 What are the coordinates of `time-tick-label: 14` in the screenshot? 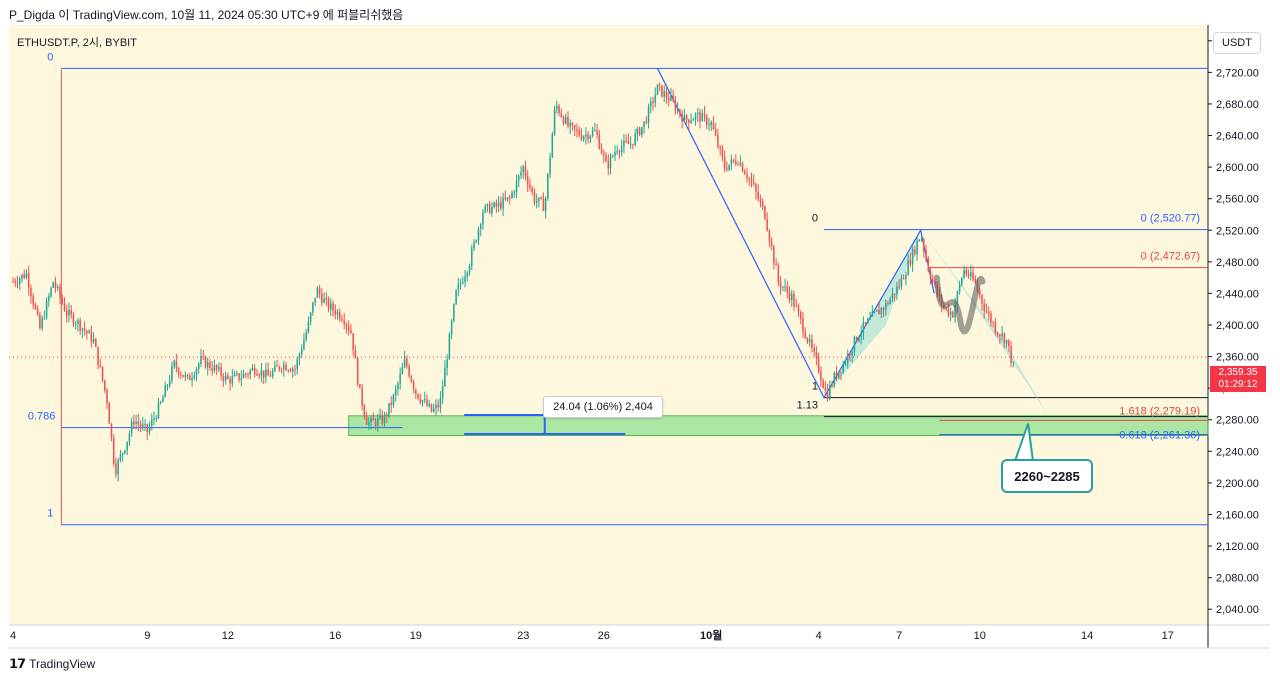 It's located at (1087, 636).